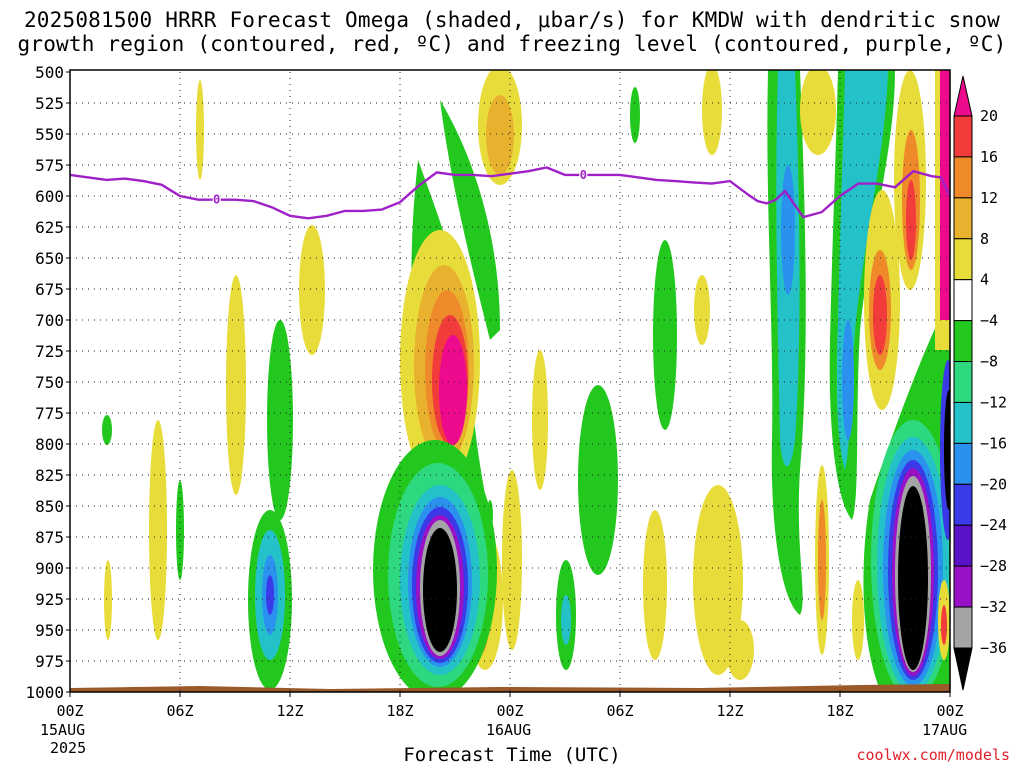  What do you see at coordinates (49, 568) in the screenshot?
I see `y-tick-label: 900` at bounding box center [49, 568].